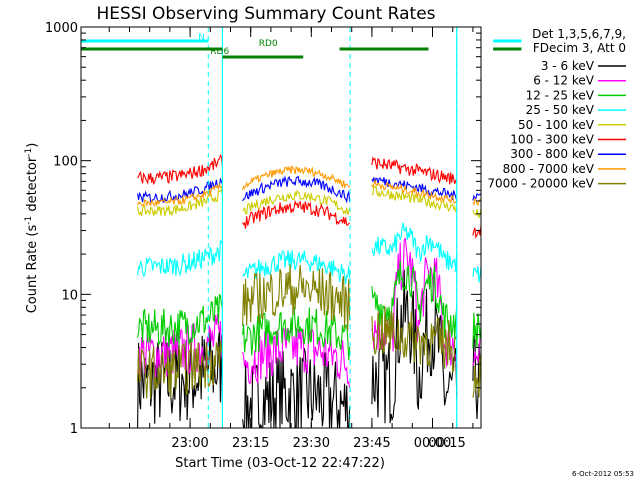 The image size is (640, 480). Describe the element at coordinates (74, 429) in the screenshot. I see `y-tick-label: 1` at that location.